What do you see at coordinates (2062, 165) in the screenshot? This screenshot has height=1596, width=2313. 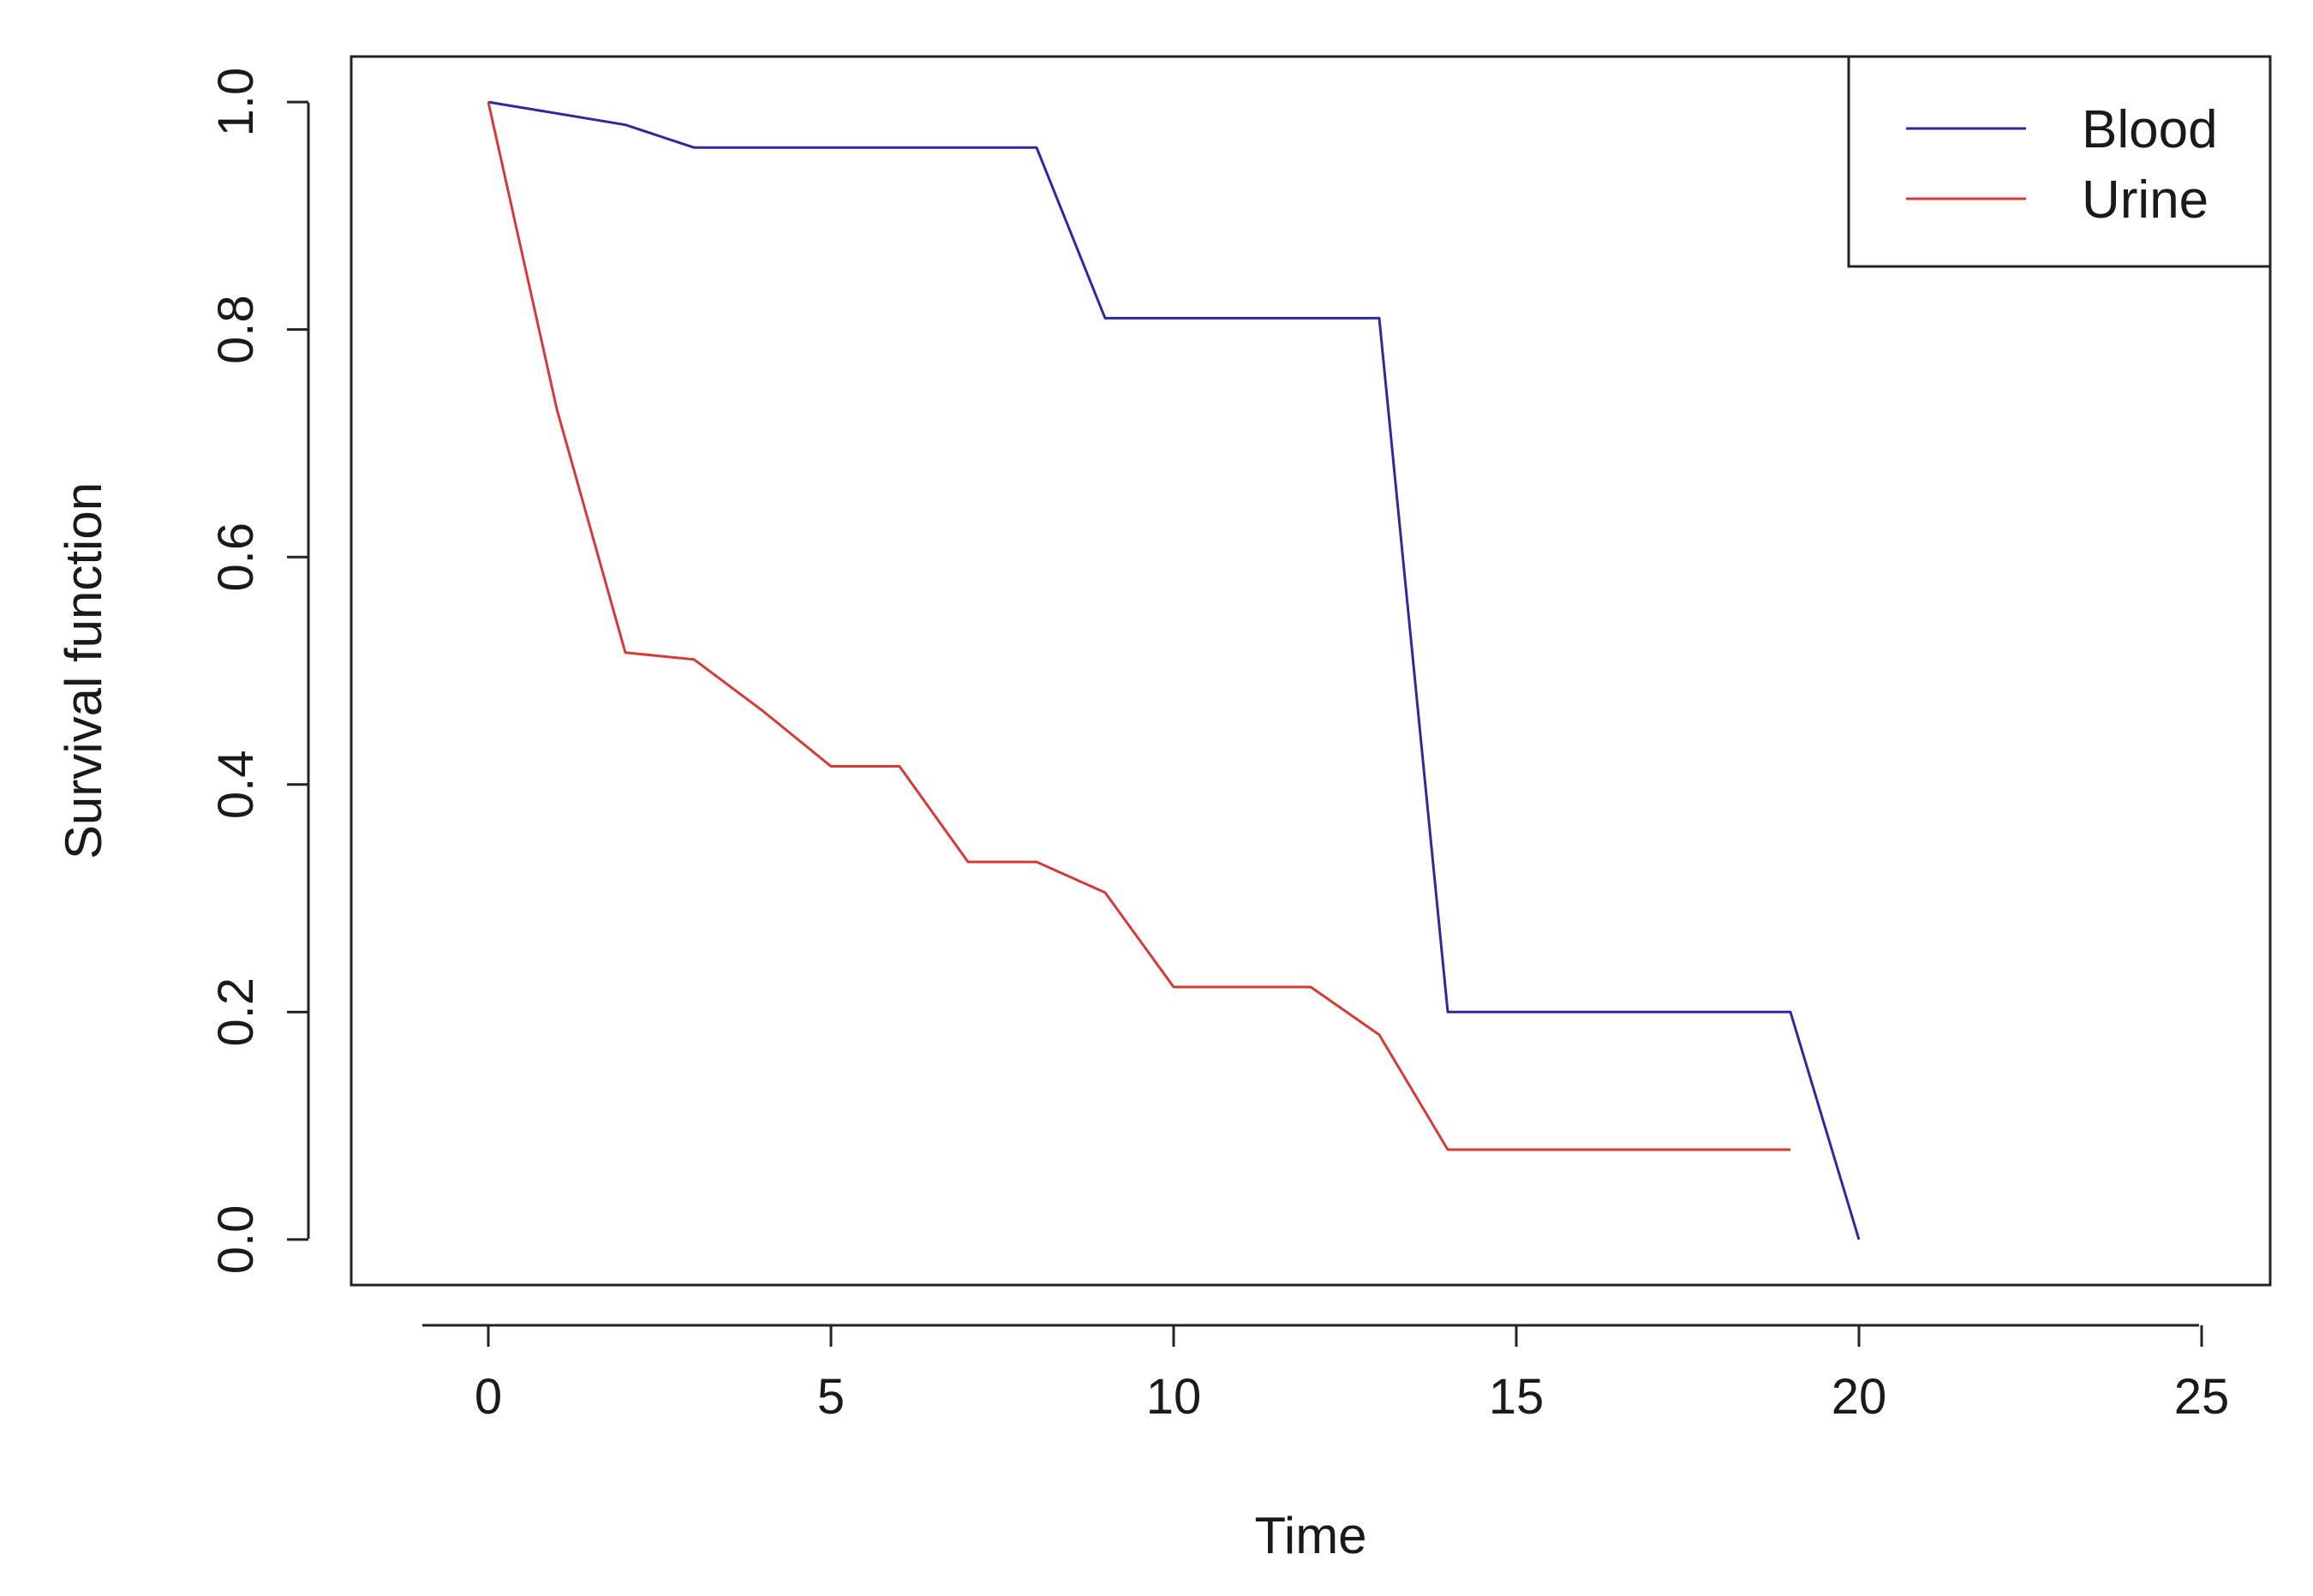 I see `legend-items: Blood Urine` at bounding box center [2062, 165].